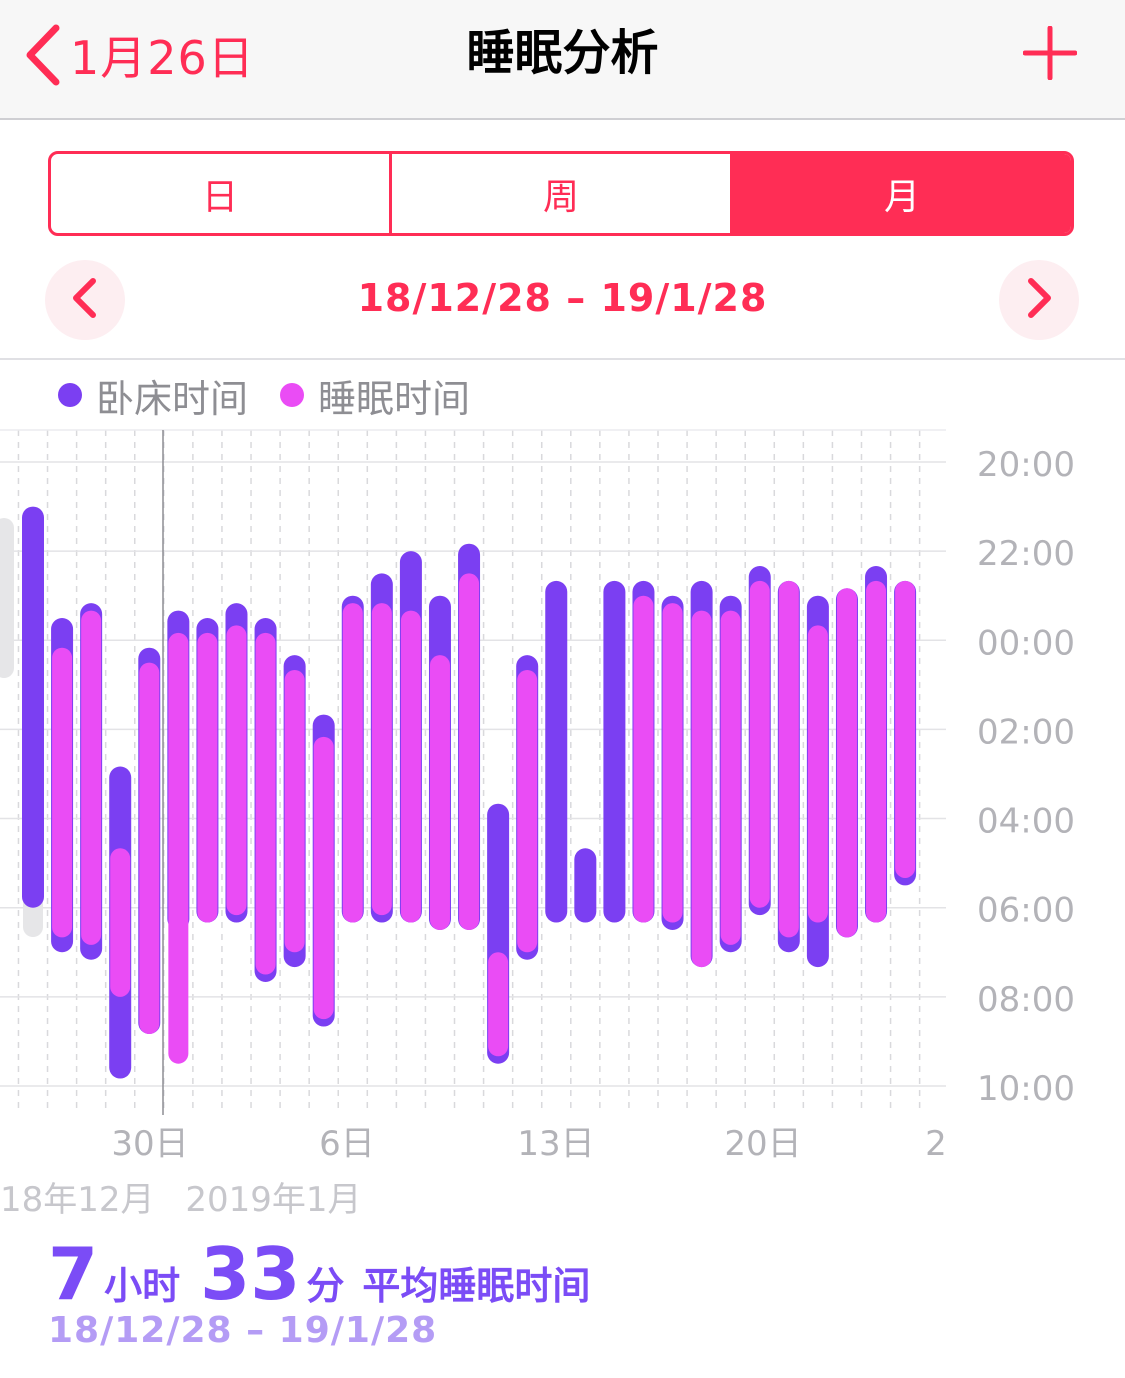 This screenshot has width=1125, height=1378. What do you see at coordinates (555, 1144) in the screenshot?
I see `x-tick-label: 13日` at bounding box center [555, 1144].